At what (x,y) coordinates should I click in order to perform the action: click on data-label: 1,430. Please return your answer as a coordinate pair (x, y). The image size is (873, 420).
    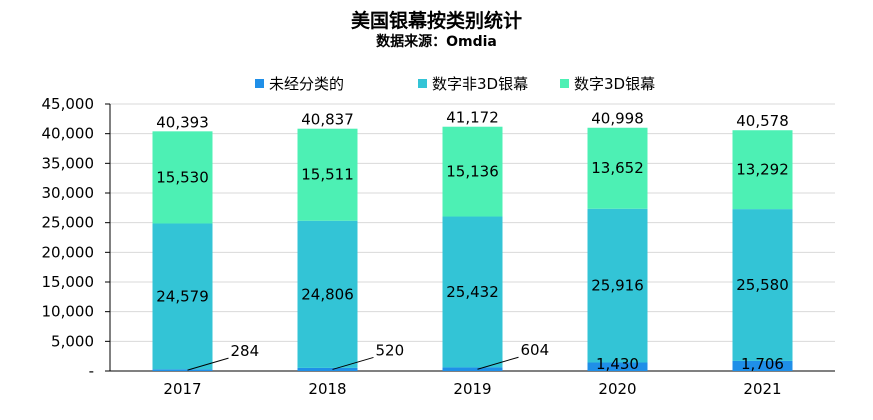
    Looking at the image, I should click on (617, 364).